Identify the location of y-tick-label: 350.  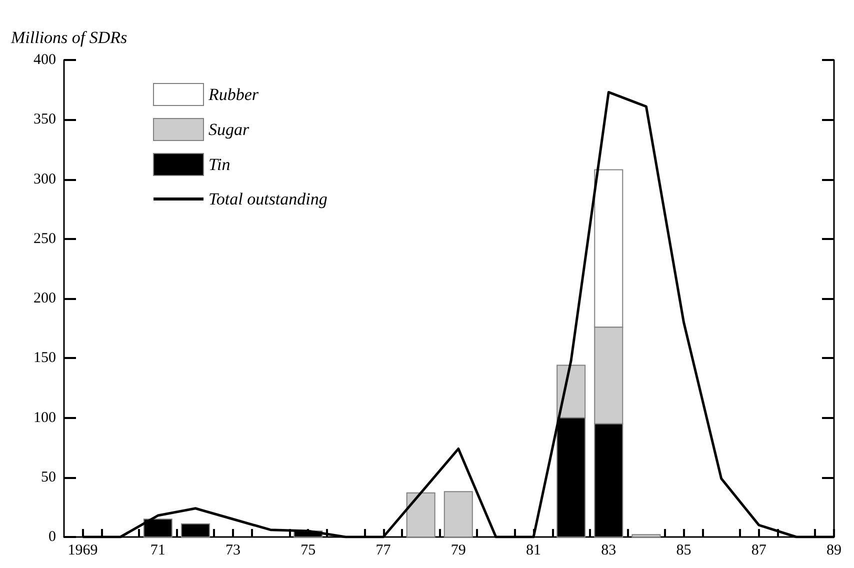
(45, 120).